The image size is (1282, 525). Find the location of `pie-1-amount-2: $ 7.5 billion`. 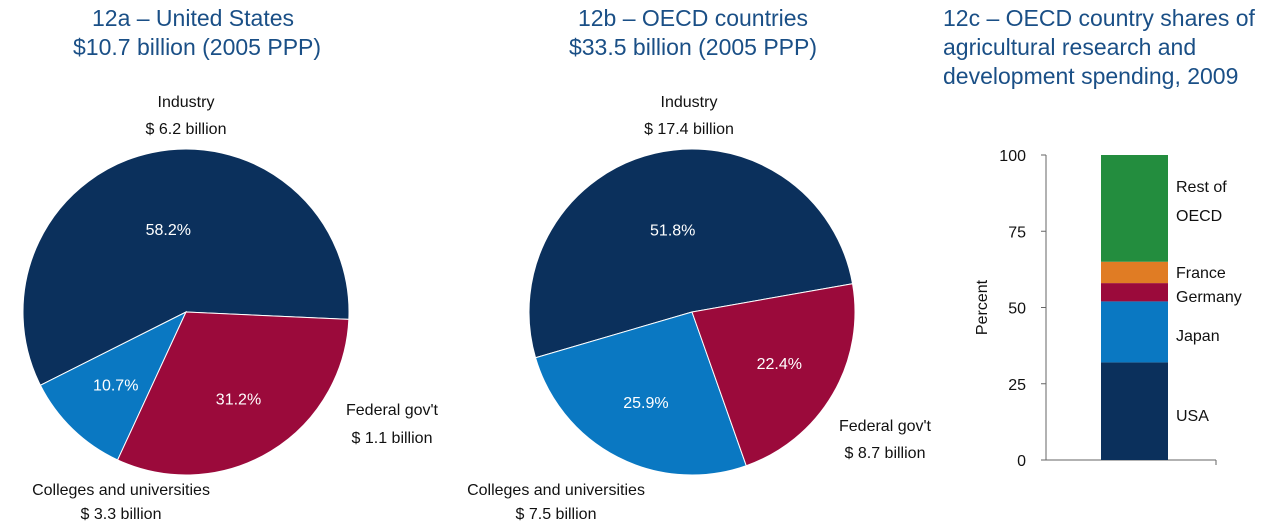

pie-1-amount-2: $ 7.5 billion is located at coordinates (556, 514).